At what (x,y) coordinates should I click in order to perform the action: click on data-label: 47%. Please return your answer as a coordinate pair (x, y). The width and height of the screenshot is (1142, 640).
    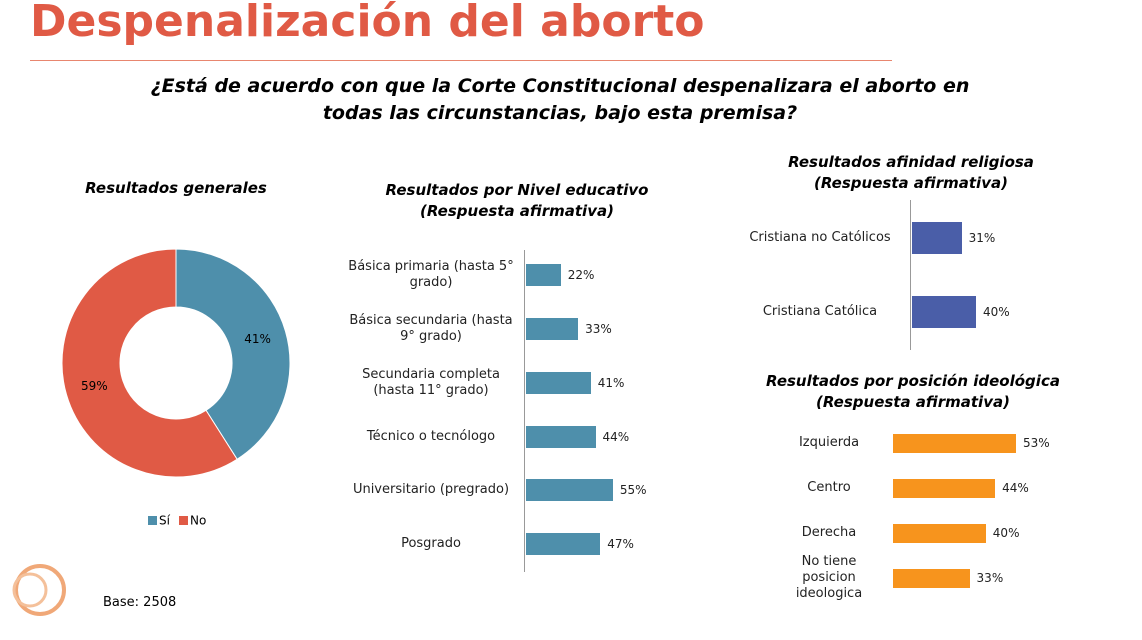
    Looking at the image, I should click on (620, 544).